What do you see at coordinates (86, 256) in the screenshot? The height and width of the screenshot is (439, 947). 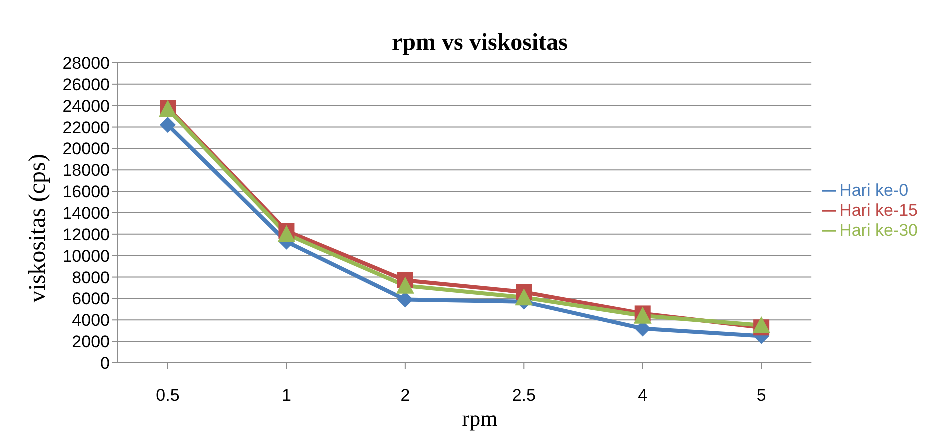 I see `y-tick-label: 10000` at bounding box center [86, 256].